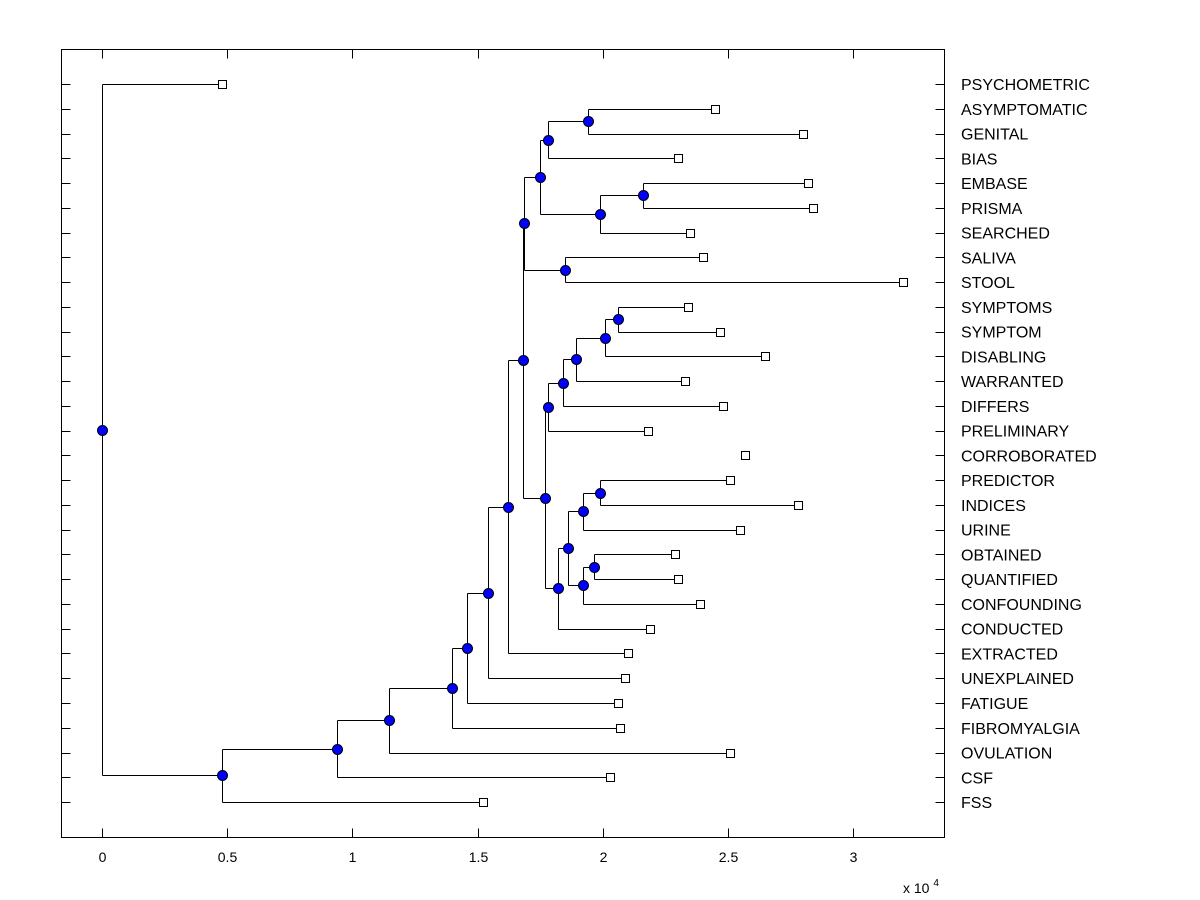 This screenshot has width=1200, height=900. I want to click on x-tick-label: 2, so click(604, 857).